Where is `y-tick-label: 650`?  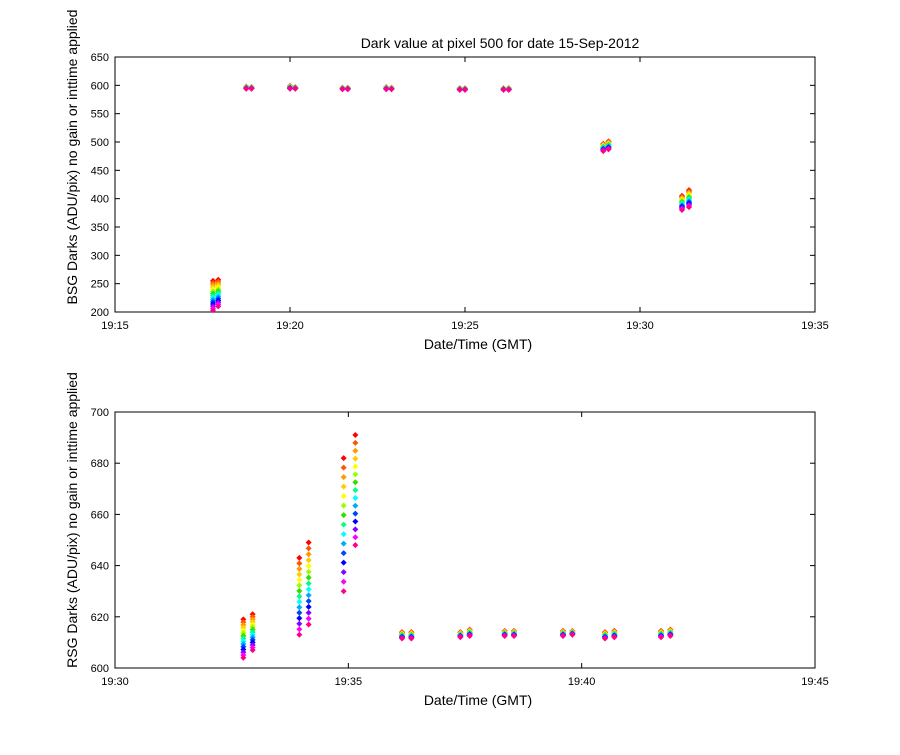 y-tick-label: 650 is located at coordinates (100, 58).